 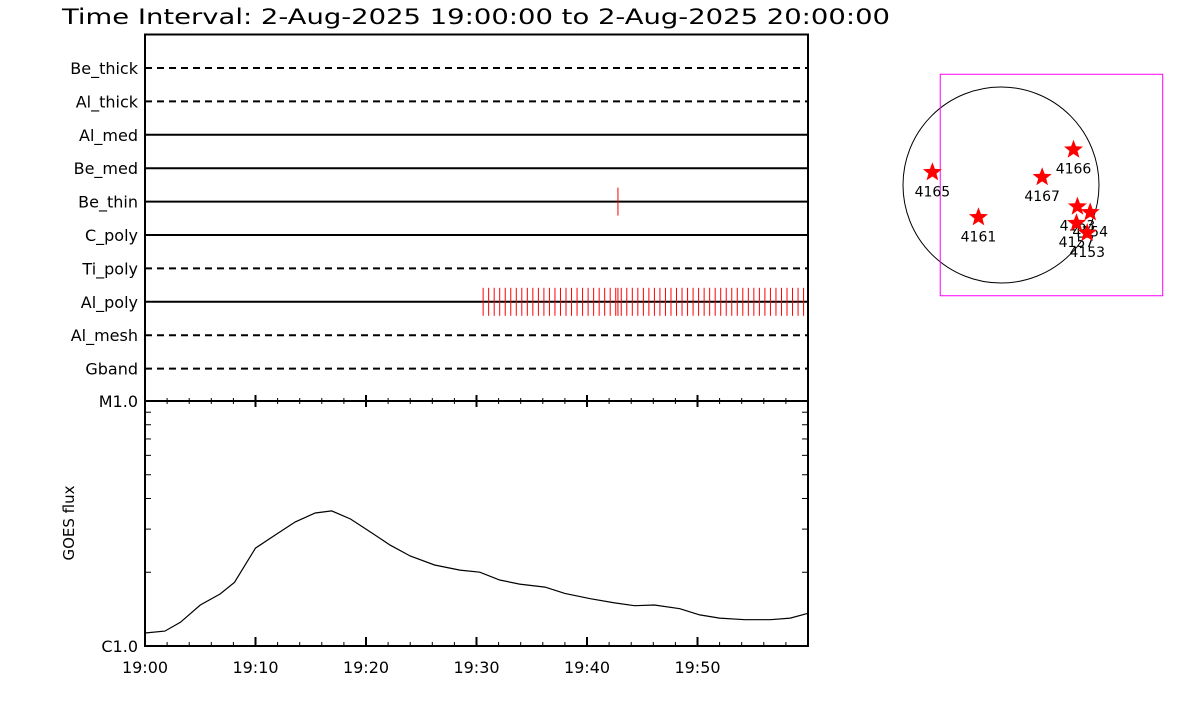 What do you see at coordinates (104, 336) in the screenshot?
I see `filter-label: Al_mesh` at bounding box center [104, 336].